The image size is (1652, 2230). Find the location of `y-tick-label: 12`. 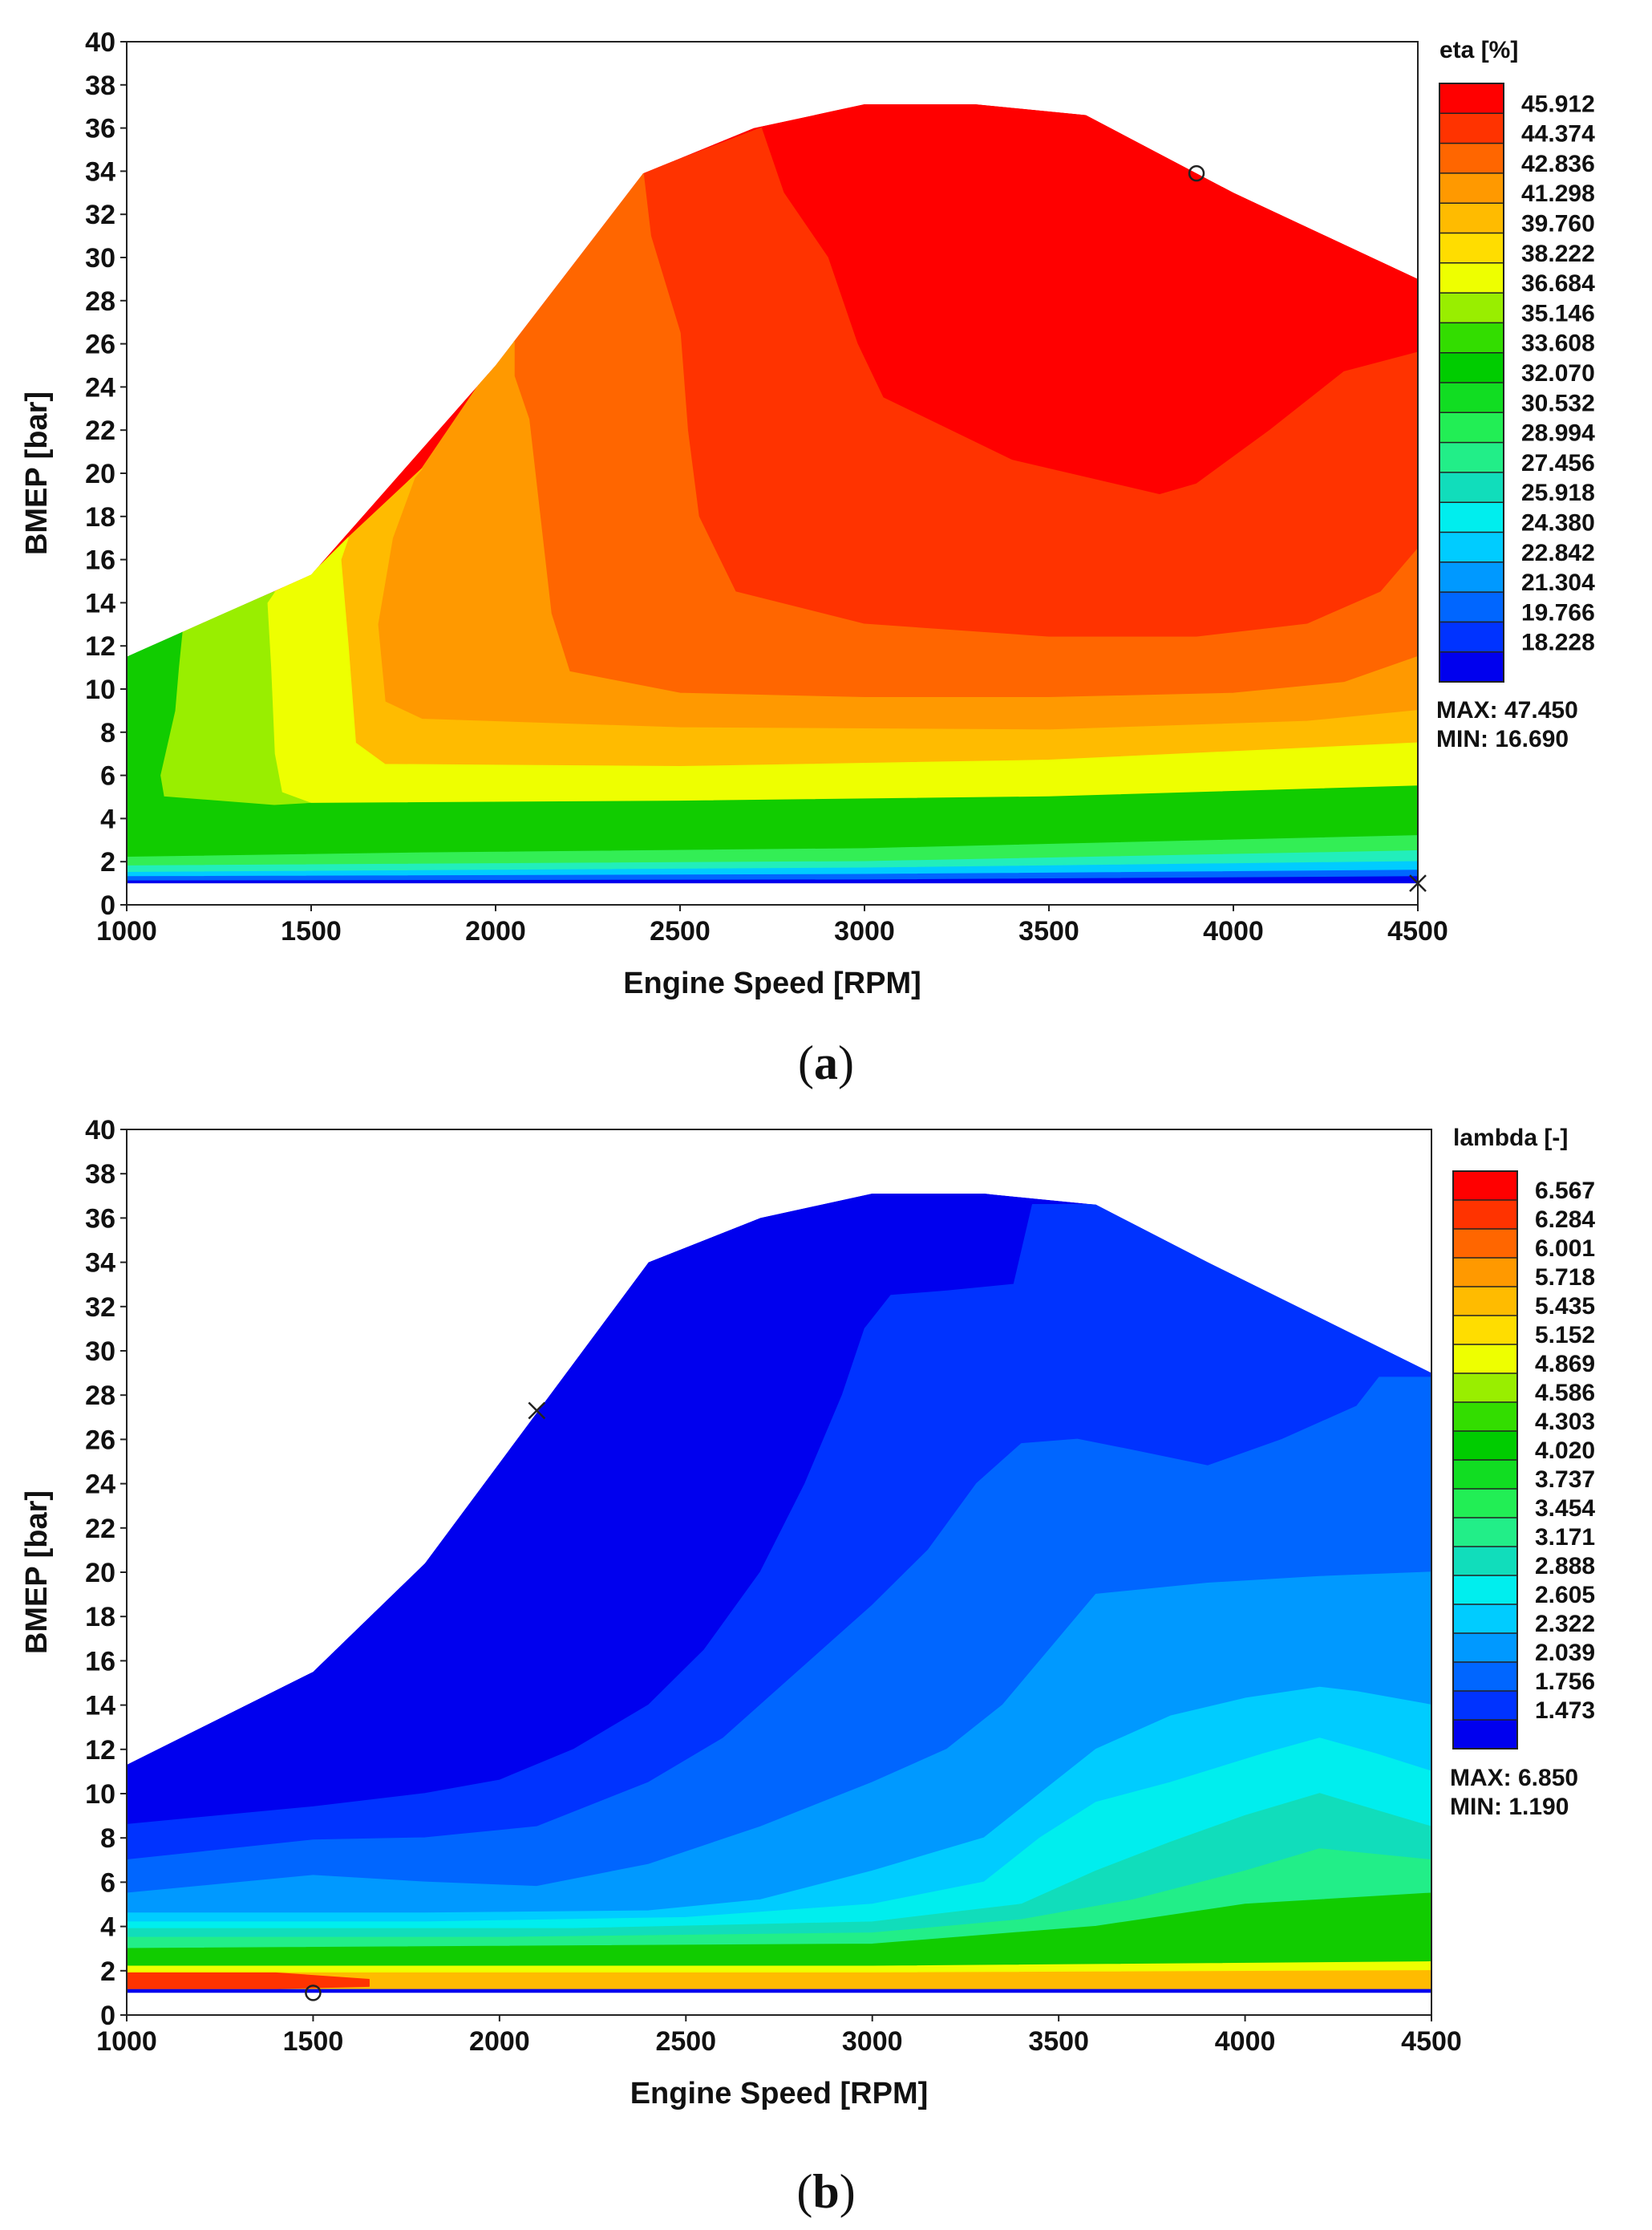

y-tick-label: 12 is located at coordinates (100, 646).